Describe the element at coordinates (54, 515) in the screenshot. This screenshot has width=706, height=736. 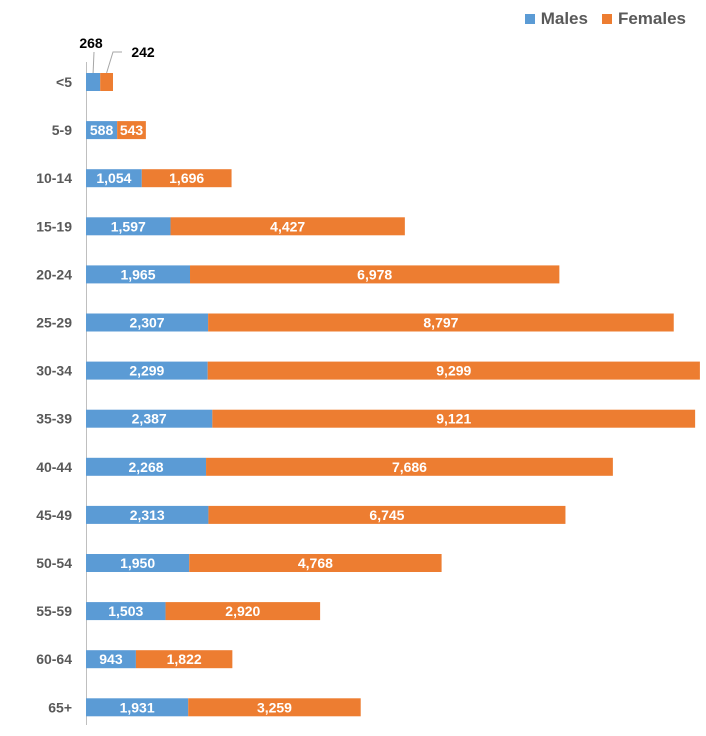
I see `category-label-4549: 45-49` at that location.